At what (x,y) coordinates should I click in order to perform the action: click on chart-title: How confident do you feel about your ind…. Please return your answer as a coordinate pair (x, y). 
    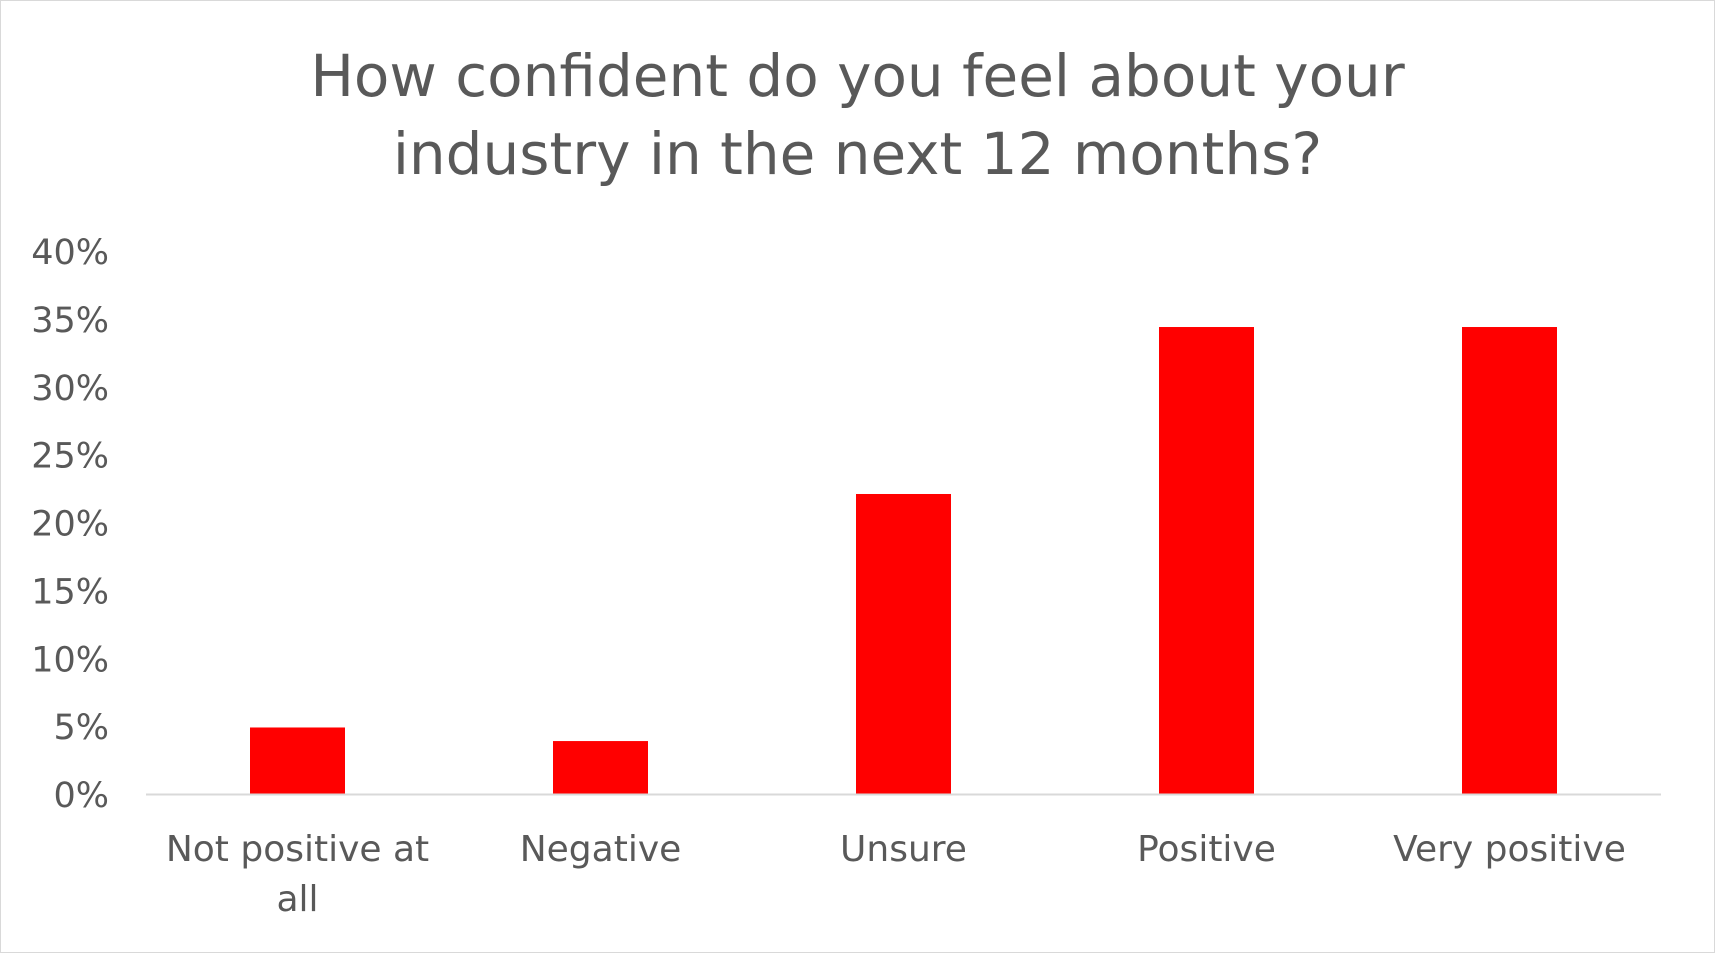
    Looking at the image, I should click on (857, 115).